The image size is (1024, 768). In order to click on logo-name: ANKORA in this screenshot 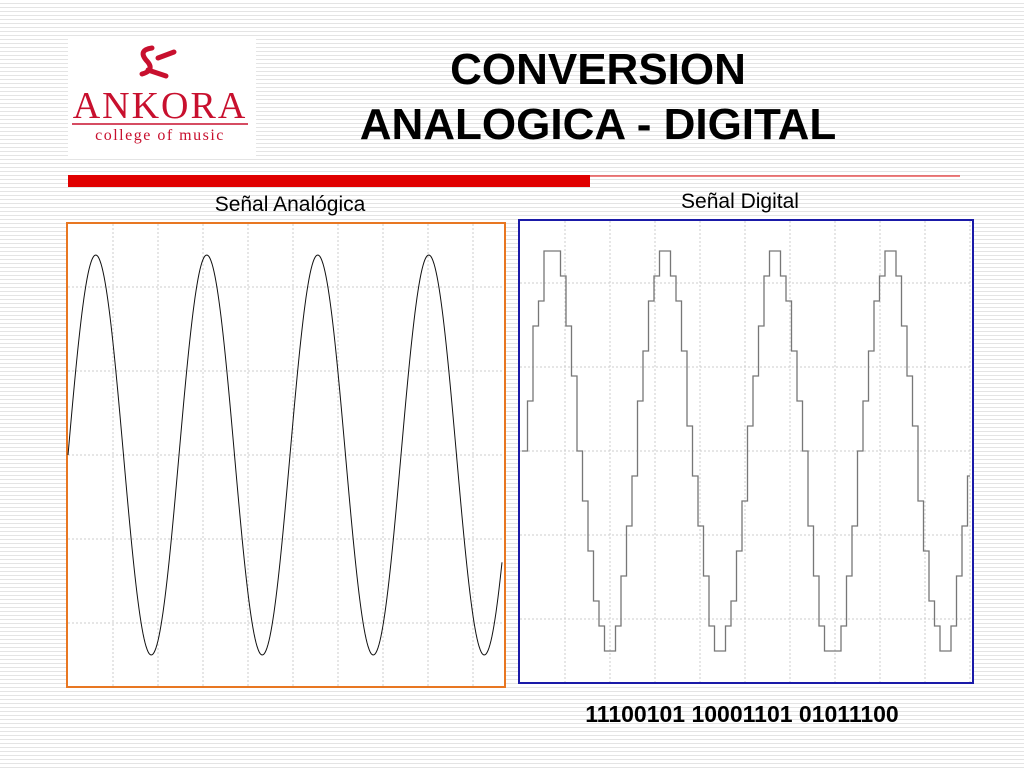, I will do `click(160, 106)`.